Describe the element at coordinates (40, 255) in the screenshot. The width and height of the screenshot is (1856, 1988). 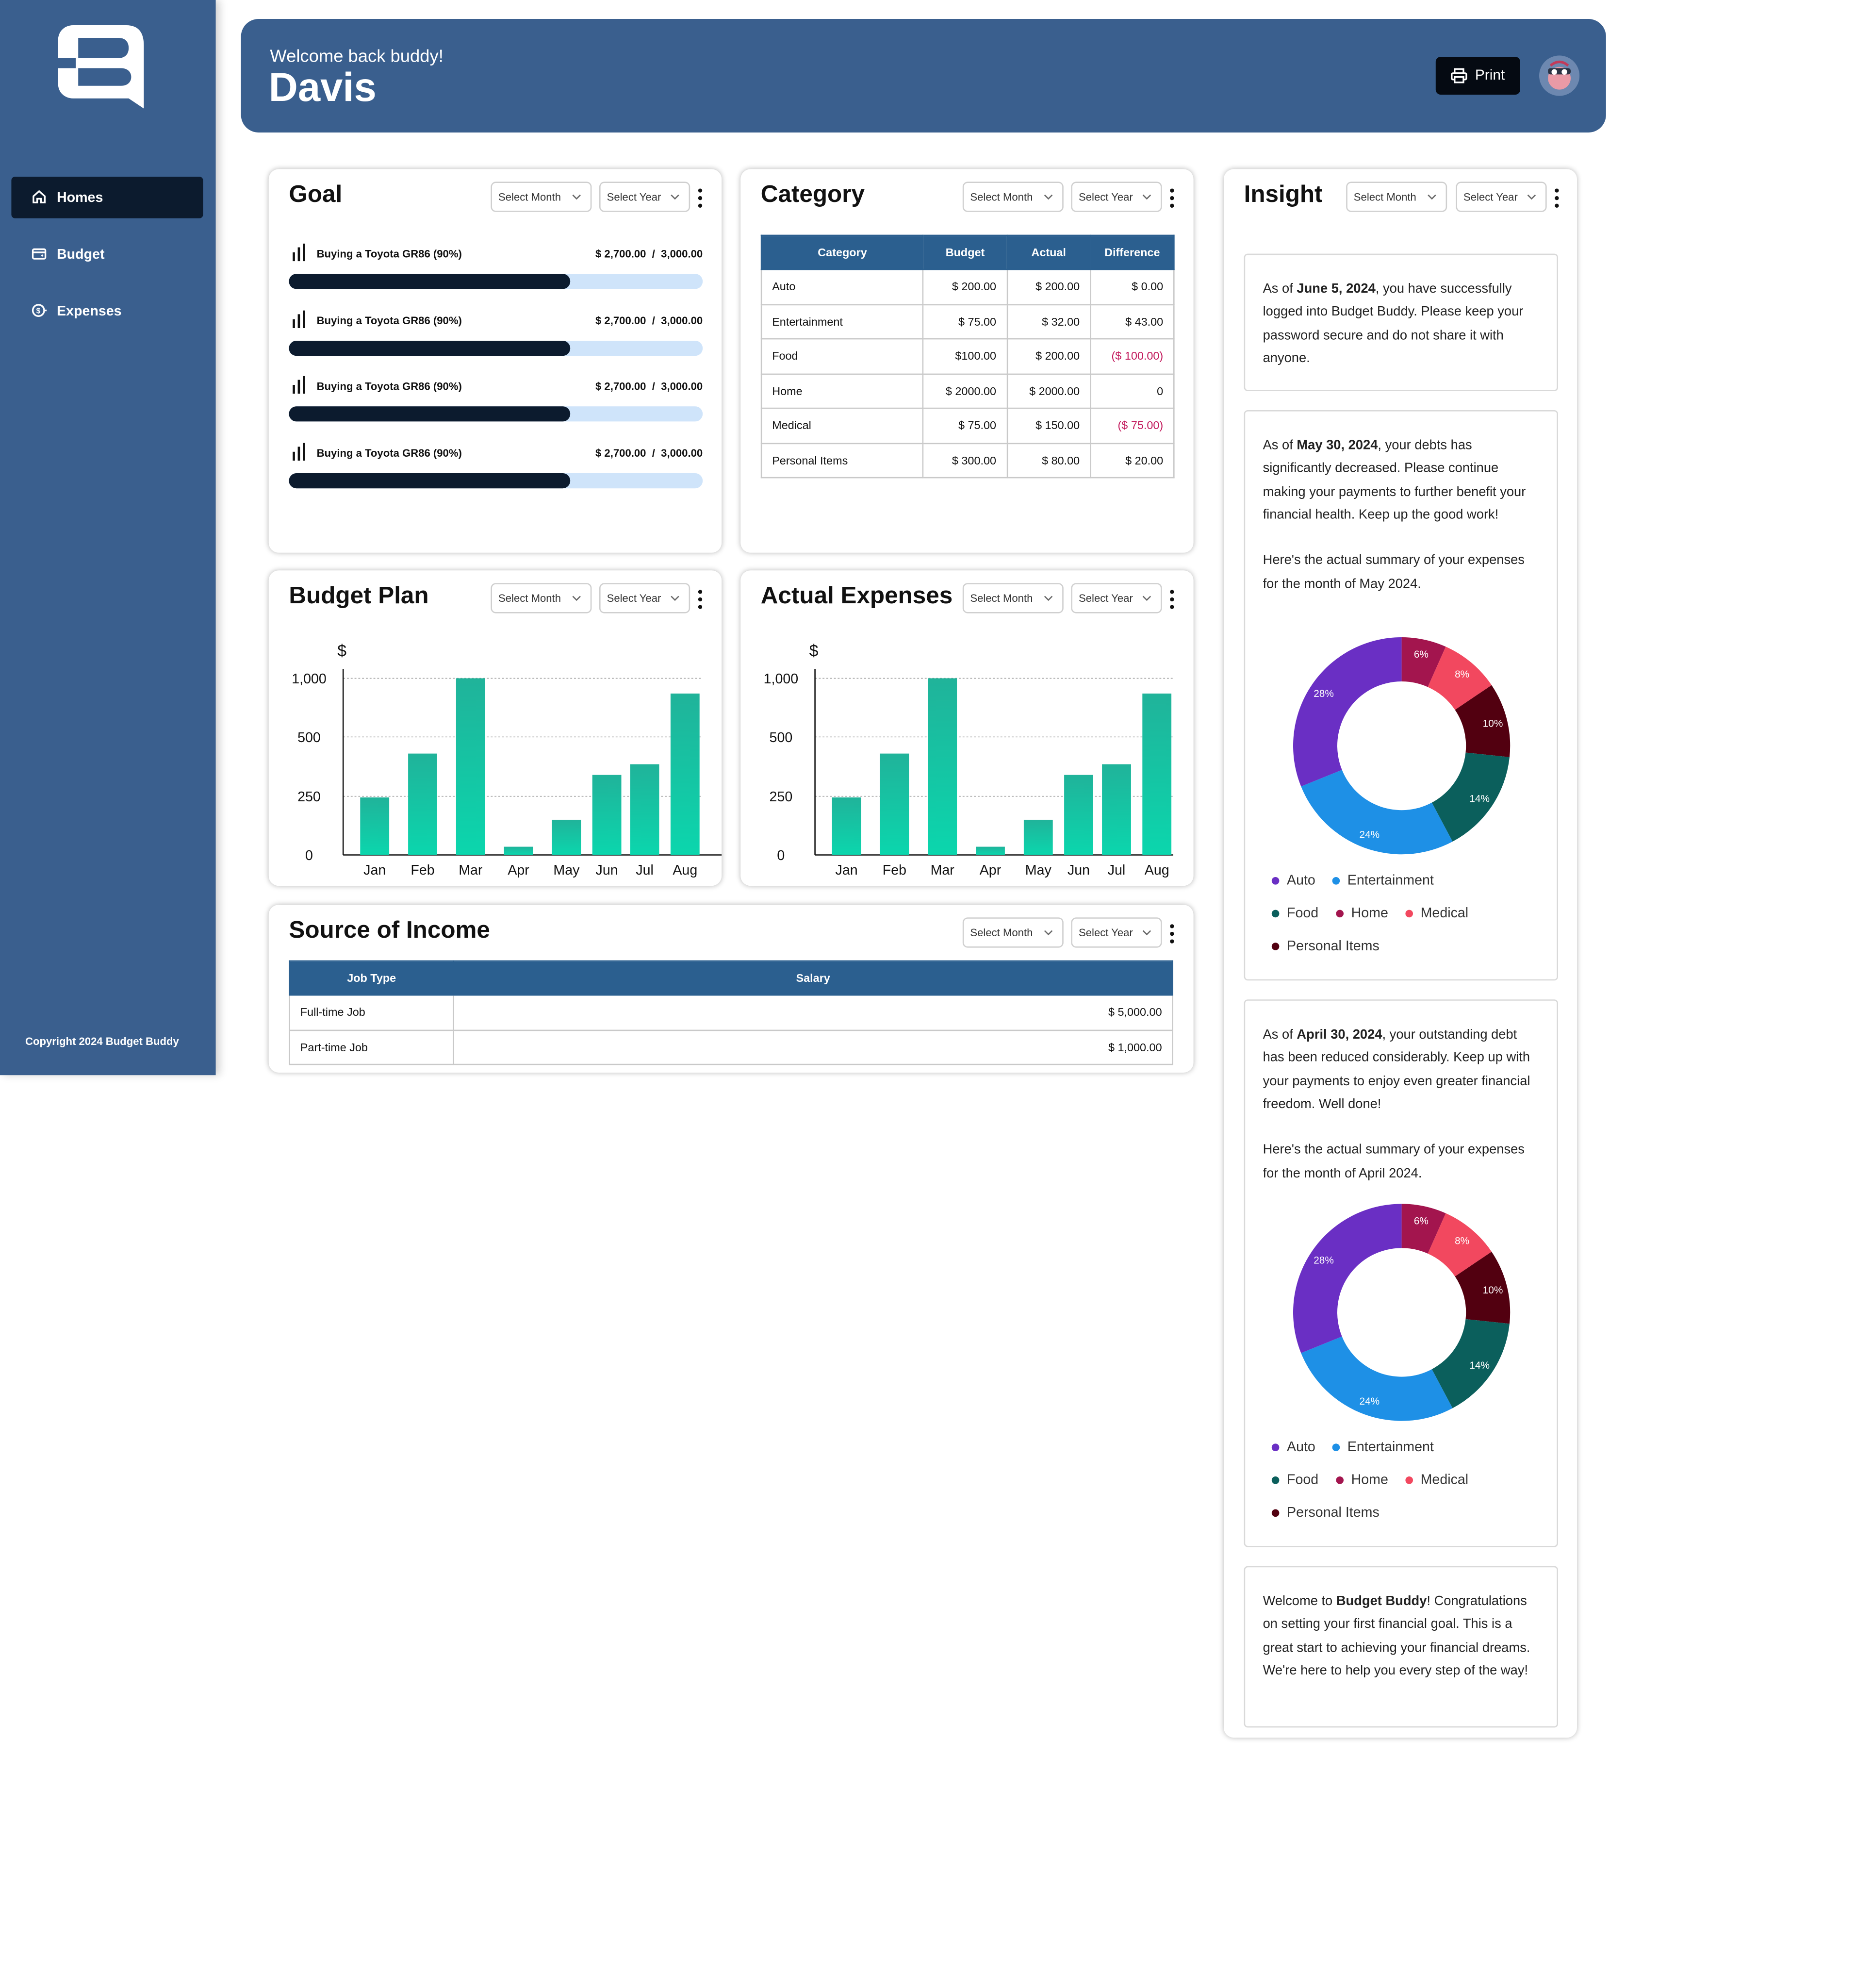
I see `wallet-icon` at that location.